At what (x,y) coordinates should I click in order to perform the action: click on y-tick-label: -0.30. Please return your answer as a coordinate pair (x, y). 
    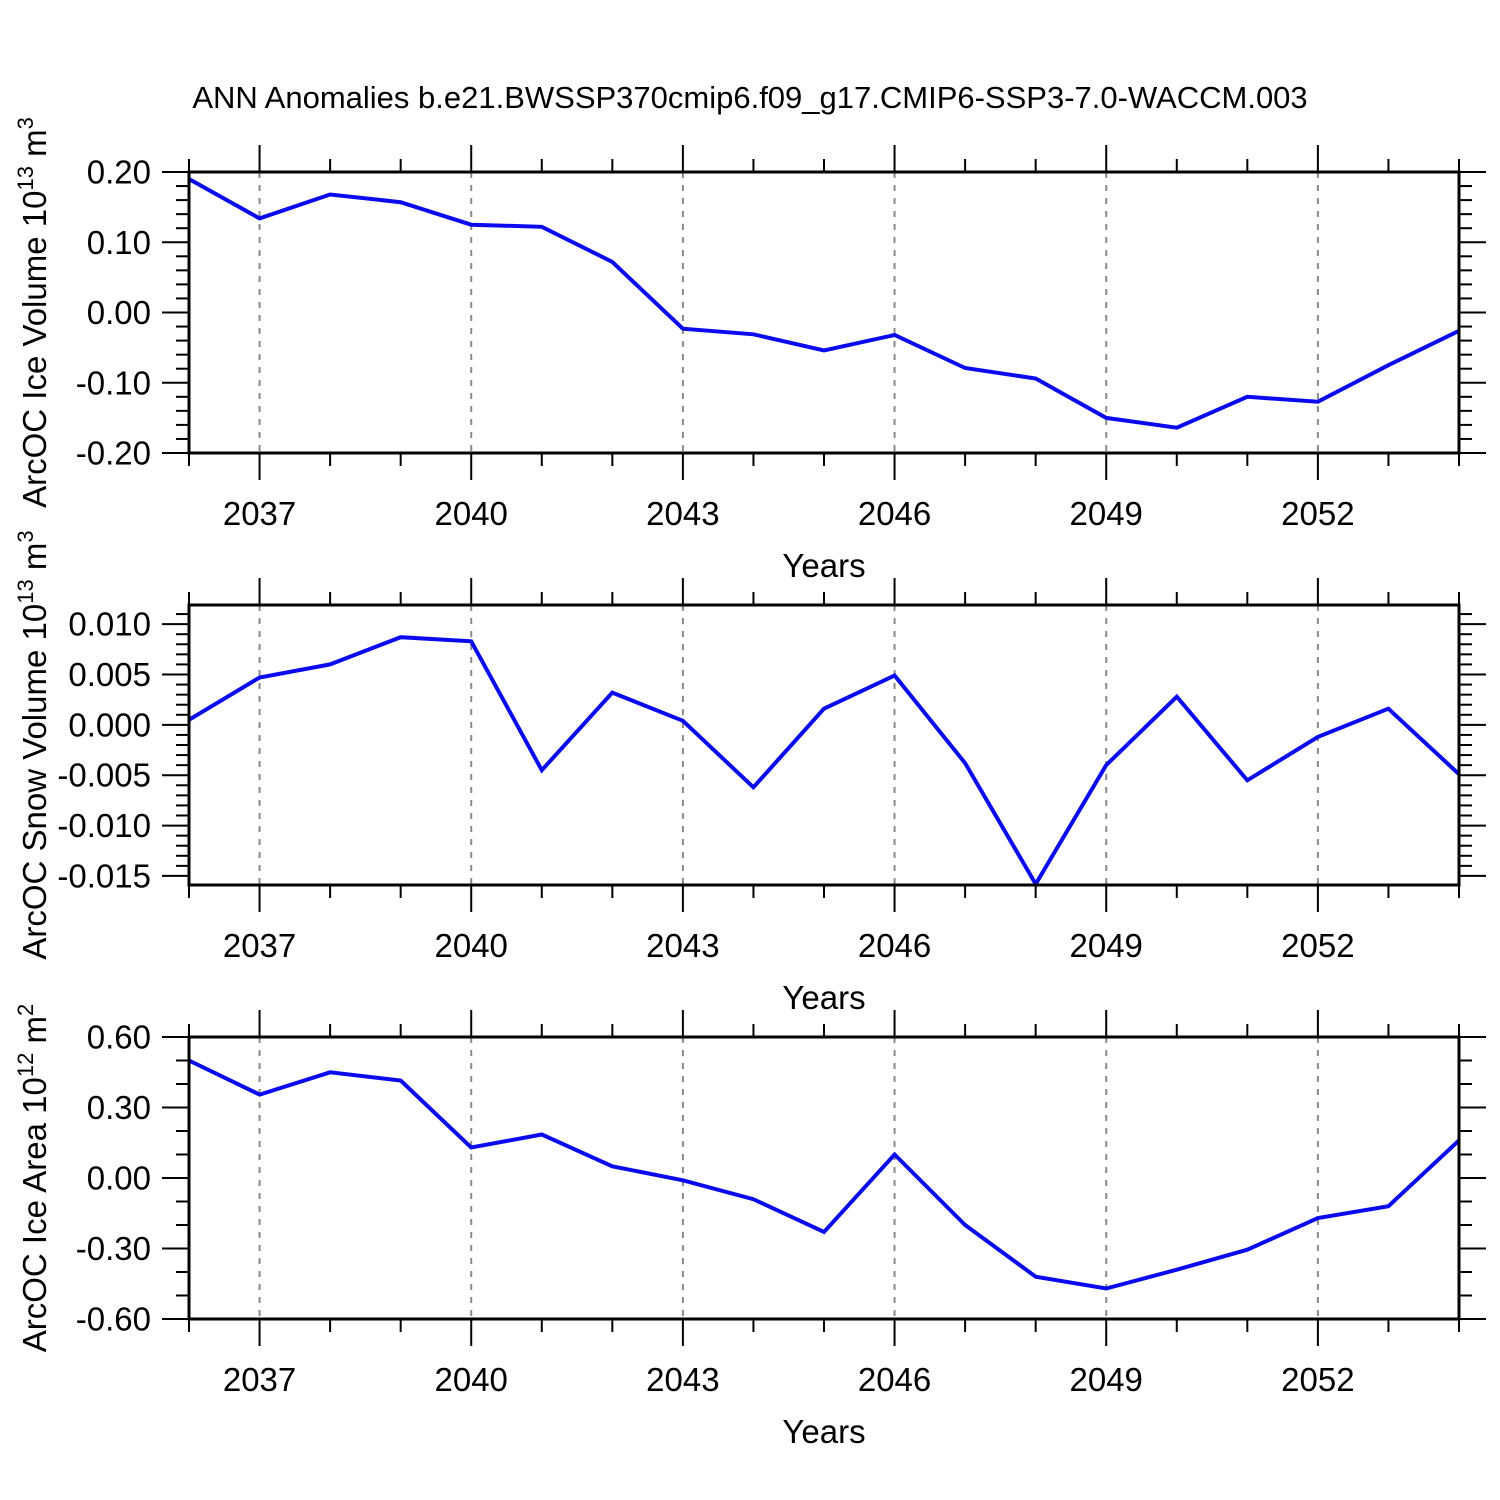
    Looking at the image, I should click on (113, 1248).